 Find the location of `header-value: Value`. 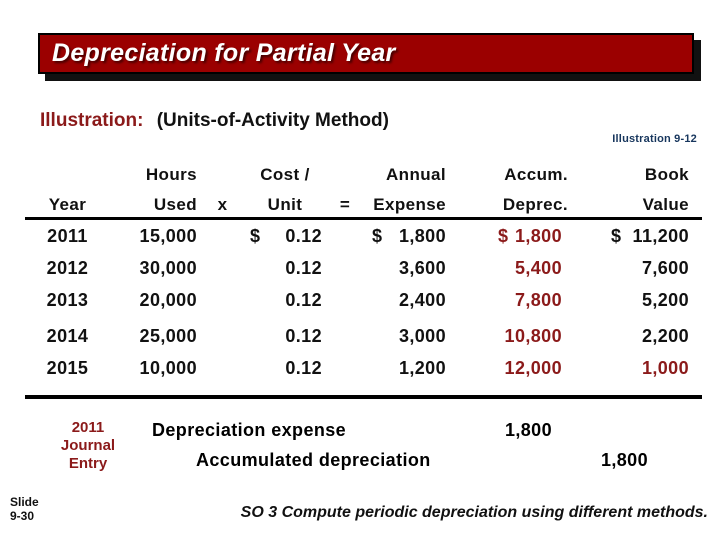

header-value: Value is located at coordinates (665, 204).